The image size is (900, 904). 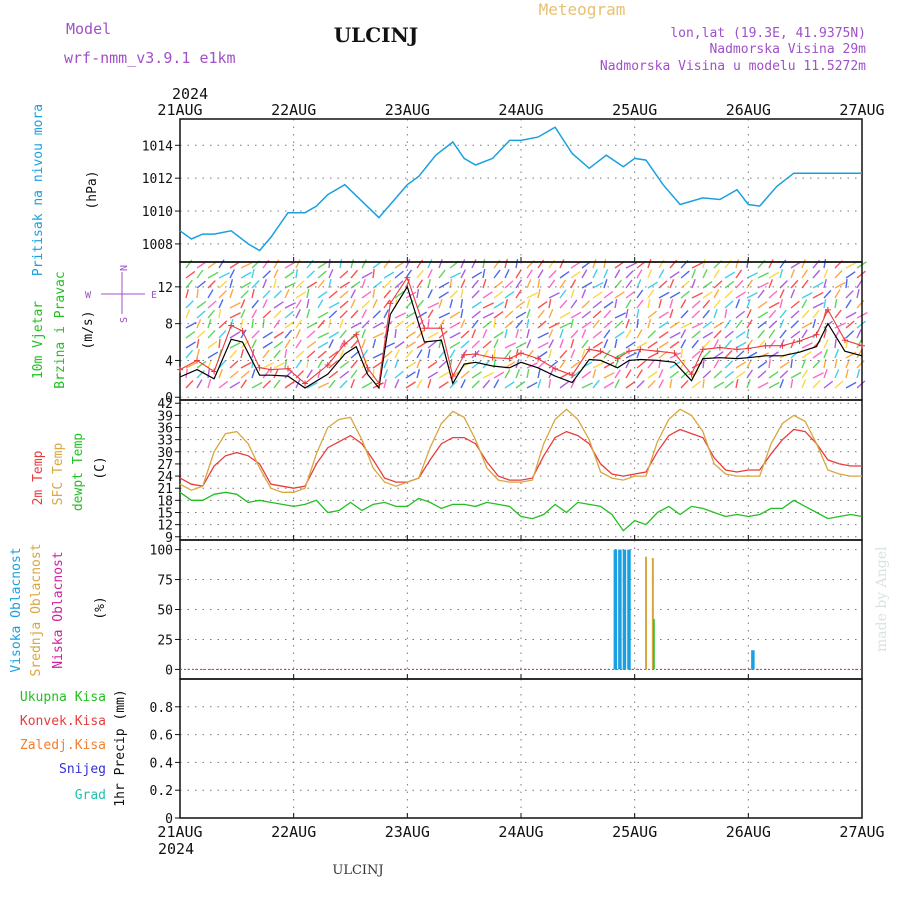 What do you see at coordinates (165, 526) in the screenshot?
I see `y-tick-label: 12` at bounding box center [165, 526].